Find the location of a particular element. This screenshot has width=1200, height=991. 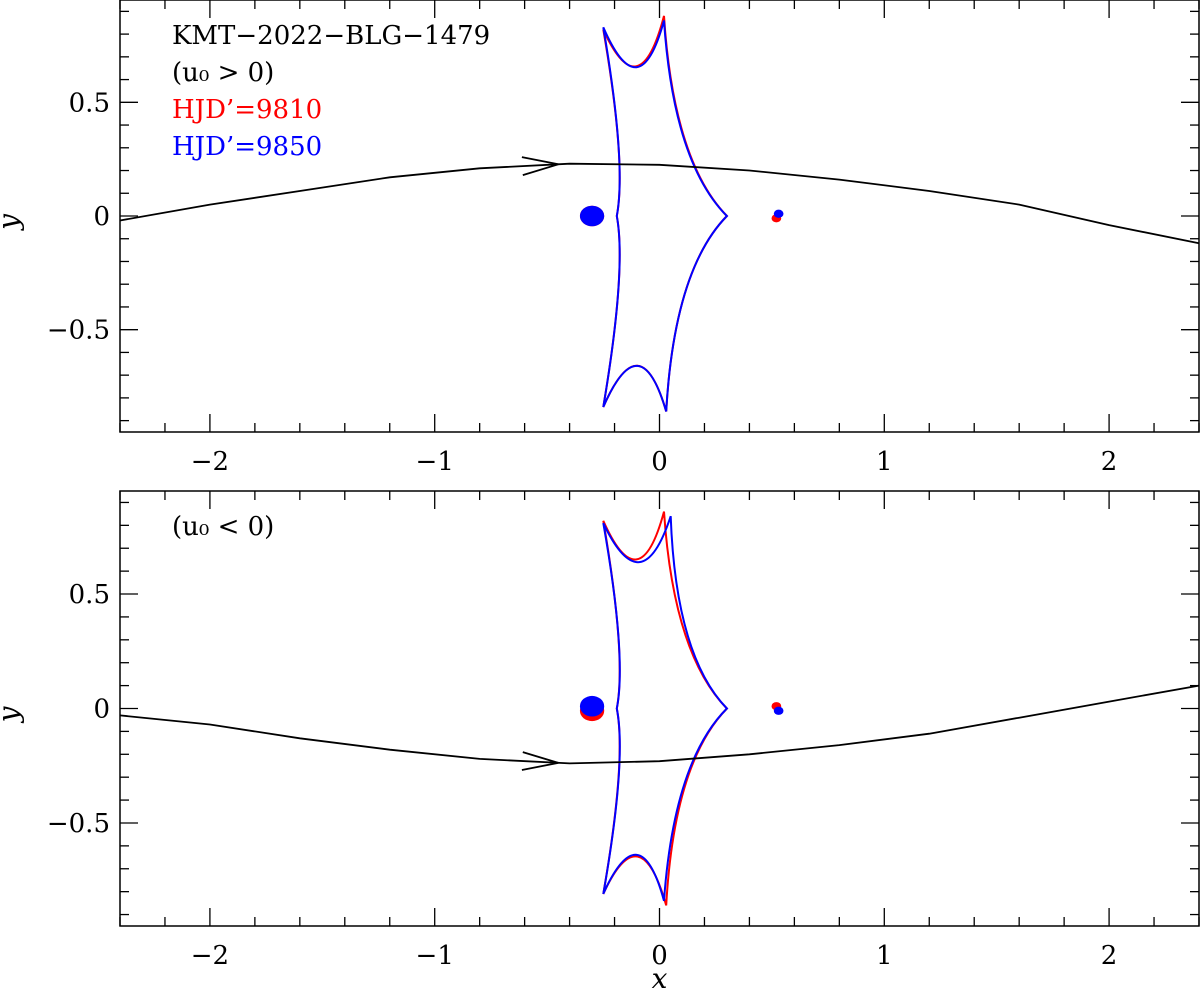

top-x-tick-label: −1 is located at coordinates (435, 462).